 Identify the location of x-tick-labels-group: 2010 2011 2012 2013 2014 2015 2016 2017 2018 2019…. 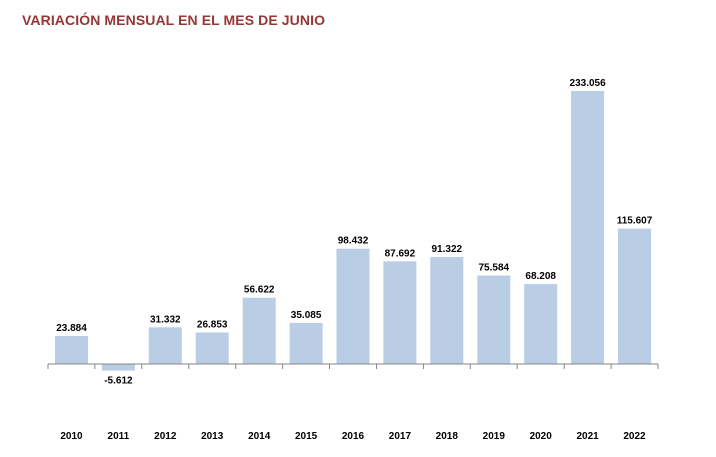
(353, 436).